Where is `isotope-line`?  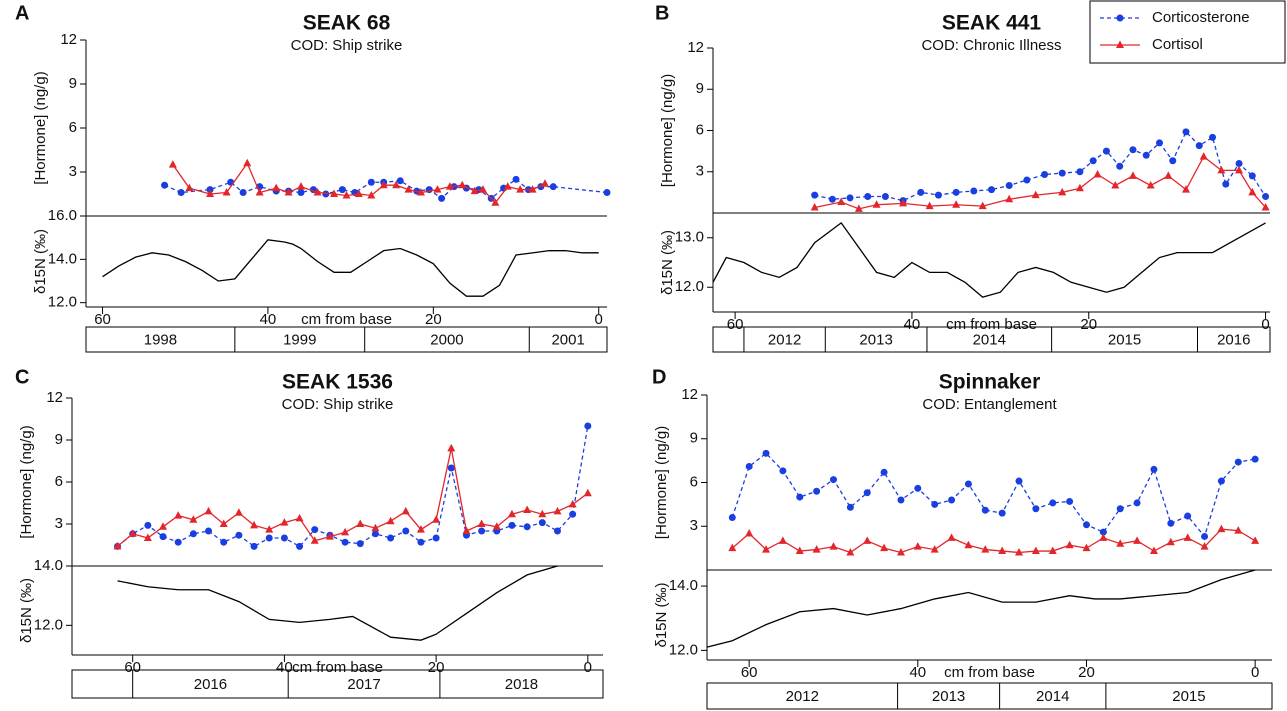 isotope-line is located at coordinates (981, 608).